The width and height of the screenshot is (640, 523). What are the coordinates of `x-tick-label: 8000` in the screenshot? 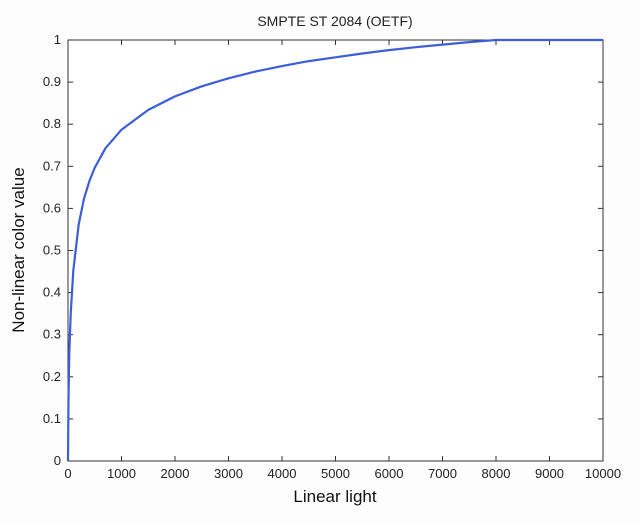 It's located at (496, 473).